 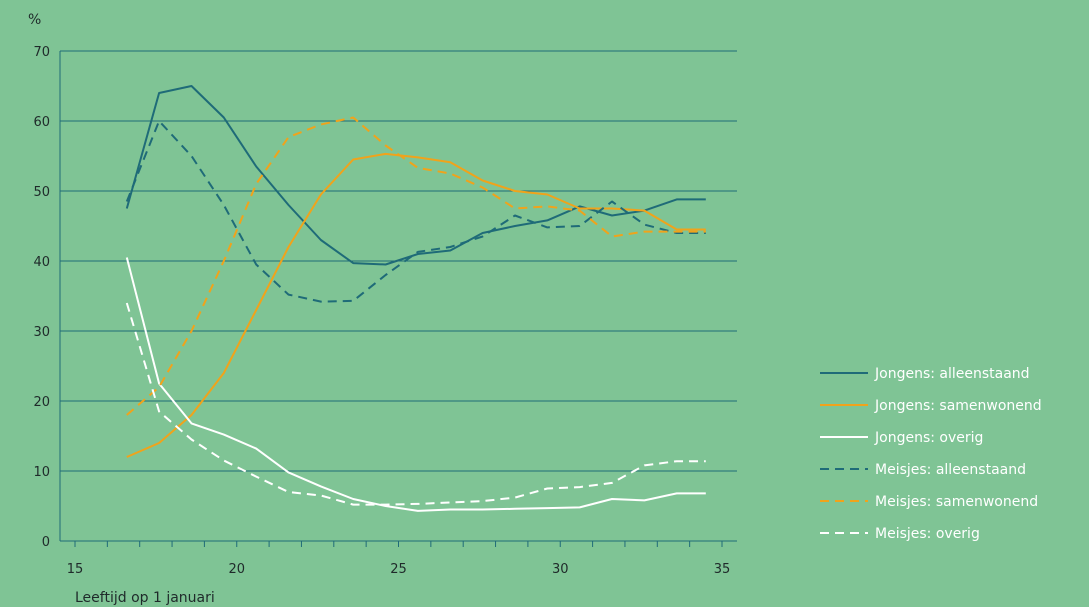 What do you see at coordinates (41, 192) in the screenshot?
I see `y-tick-label: 50` at bounding box center [41, 192].